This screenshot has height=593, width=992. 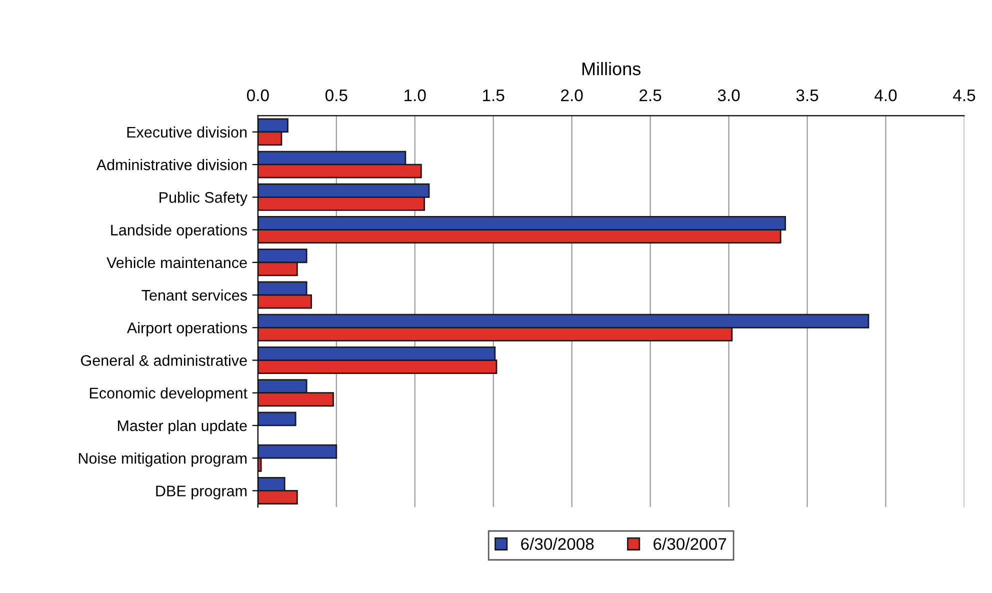 I want to click on y-tick-label: Economic development, so click(x=169, y=394).